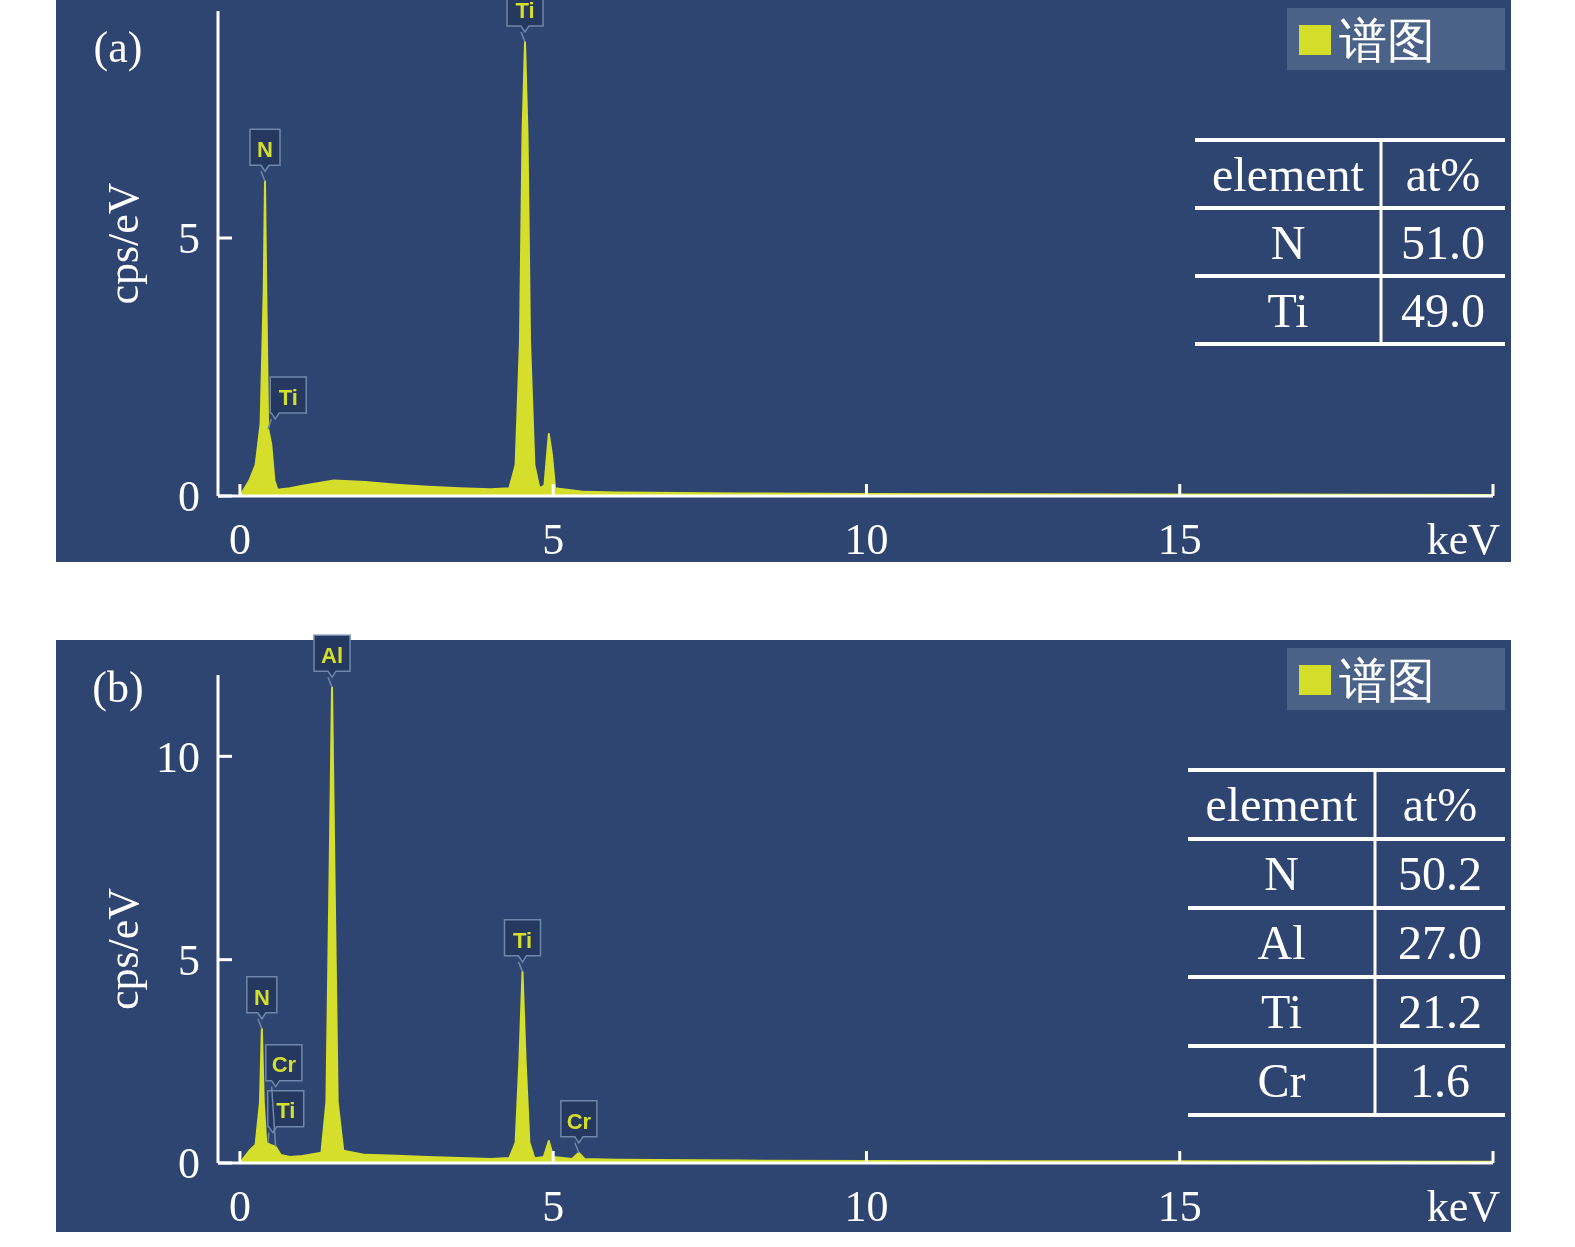  What do you see at coordinates (1440, 874) in the screenshot?
I see `annotation: 50.2` at bounding box center [1440, 874].